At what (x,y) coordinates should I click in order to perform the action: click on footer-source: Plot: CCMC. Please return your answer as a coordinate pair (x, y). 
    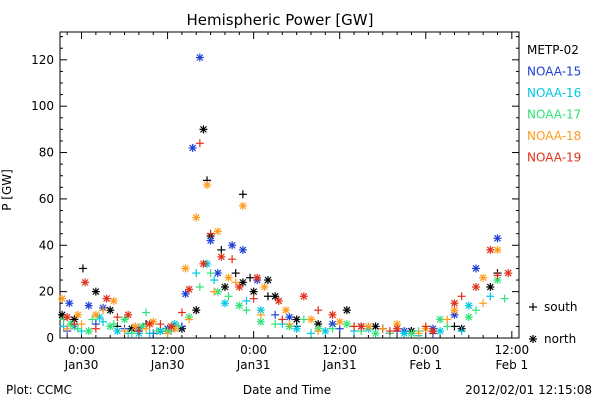
    Looking at the image, I should click on (39, 390).